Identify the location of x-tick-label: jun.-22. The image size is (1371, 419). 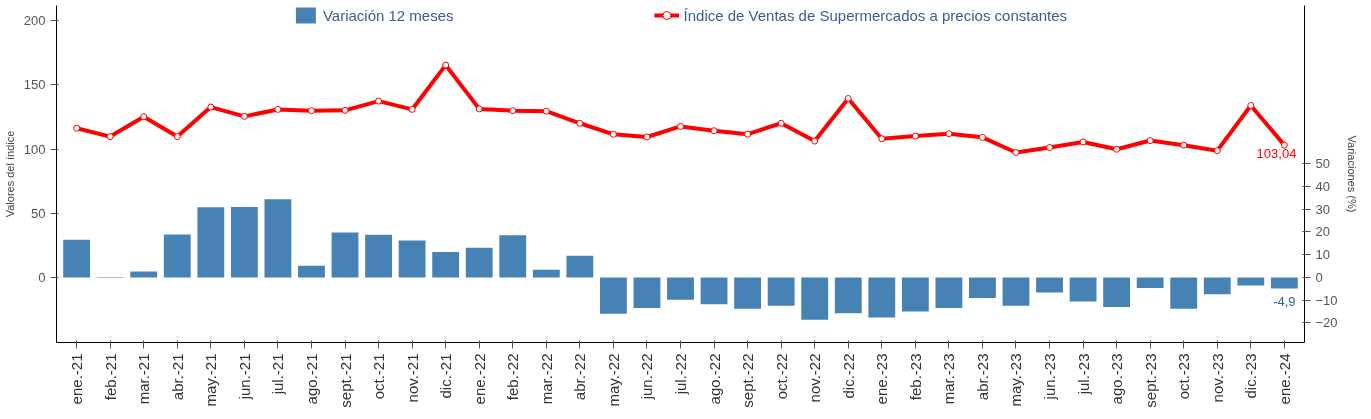
(647, 377).